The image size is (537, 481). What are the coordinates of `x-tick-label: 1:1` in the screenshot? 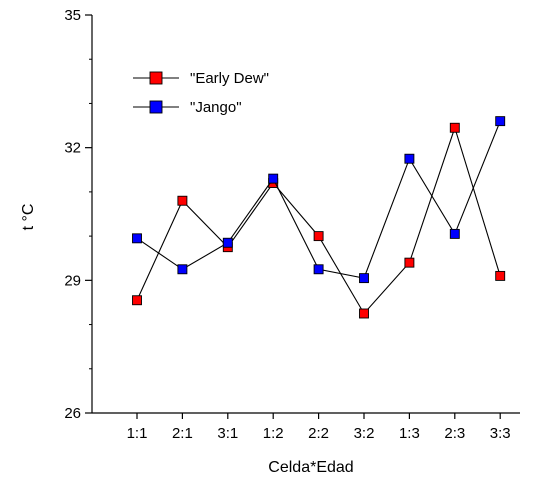 It's located at (137, 433).